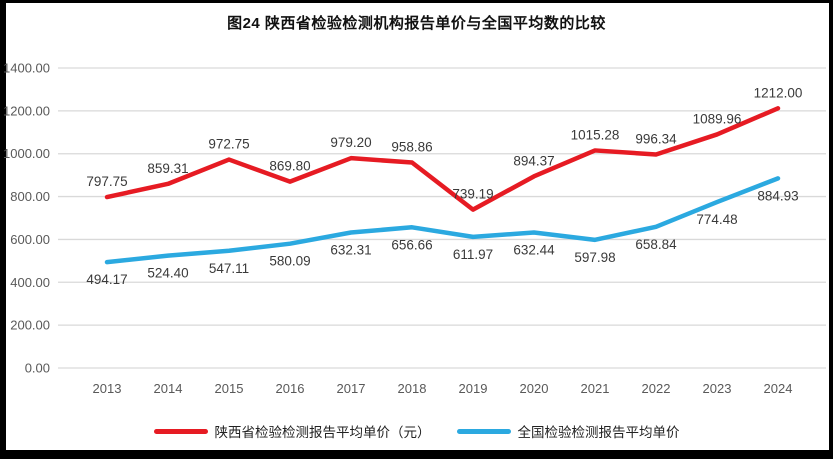  What do you see at coordinates (26, 153) in the screenshot?
I see `y-axis-tick-label: 1000.00` at bounding box center [26, 153].